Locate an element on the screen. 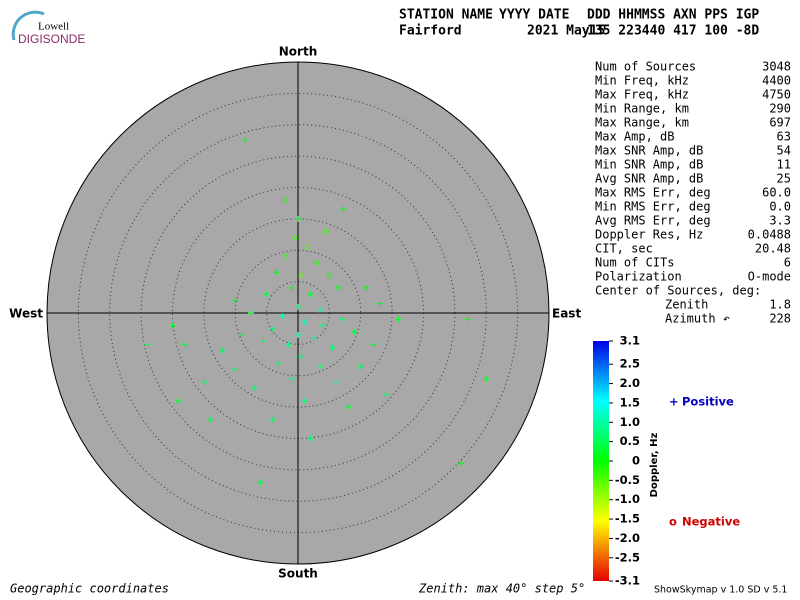  colorbar-tick-label: 0 is located at coordinates (636, 461).